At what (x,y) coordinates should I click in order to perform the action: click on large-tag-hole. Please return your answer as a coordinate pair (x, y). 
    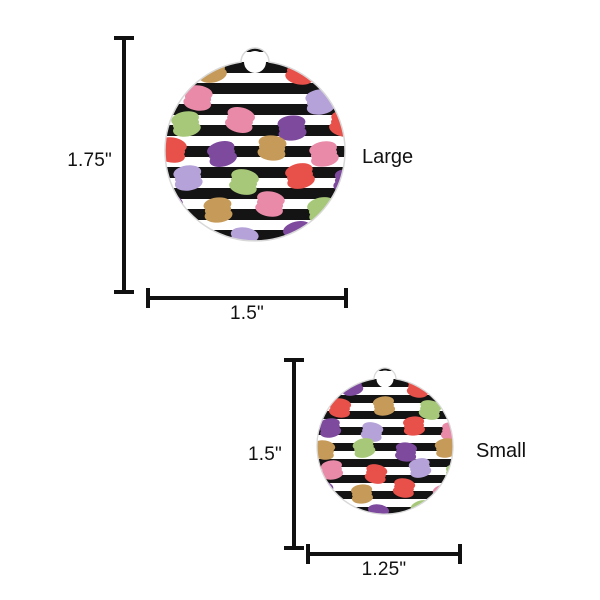
    Looking at the image, I should click on (255, 62).